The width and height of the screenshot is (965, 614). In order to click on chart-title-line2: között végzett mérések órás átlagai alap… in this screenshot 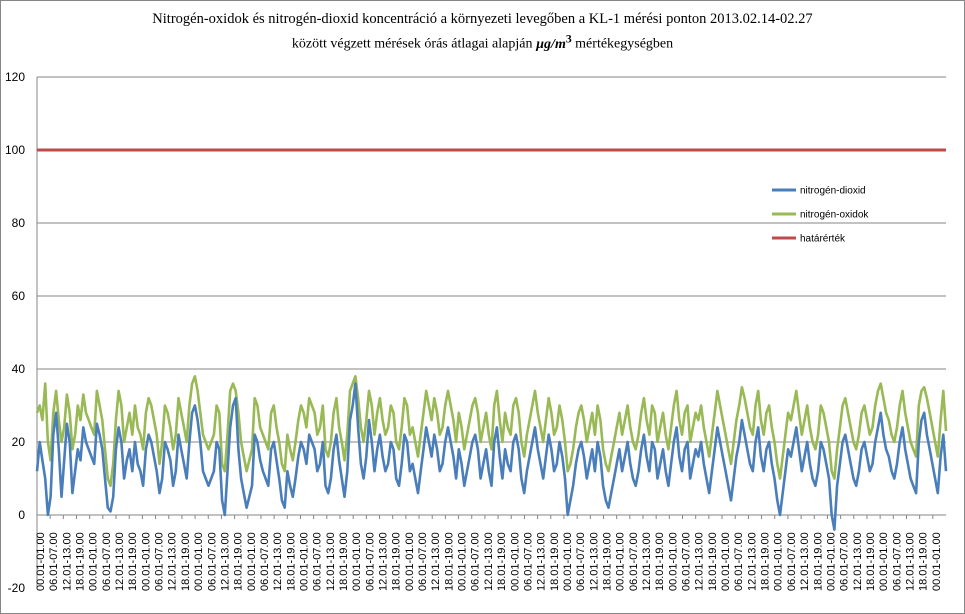, I will do `click(482, 41)`.